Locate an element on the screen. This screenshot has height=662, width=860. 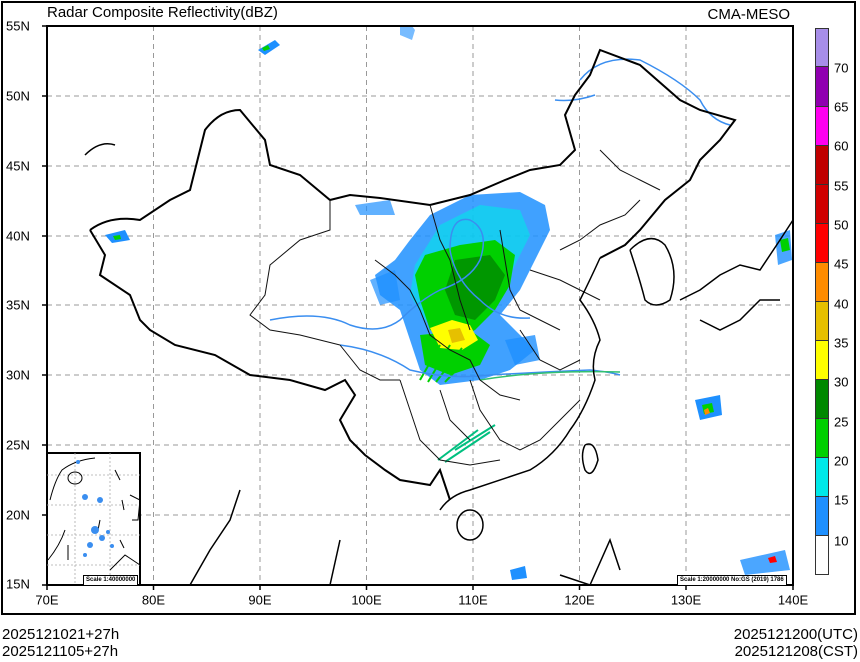
colorbar-label-30: 30 is located at coordinates (841, 382).